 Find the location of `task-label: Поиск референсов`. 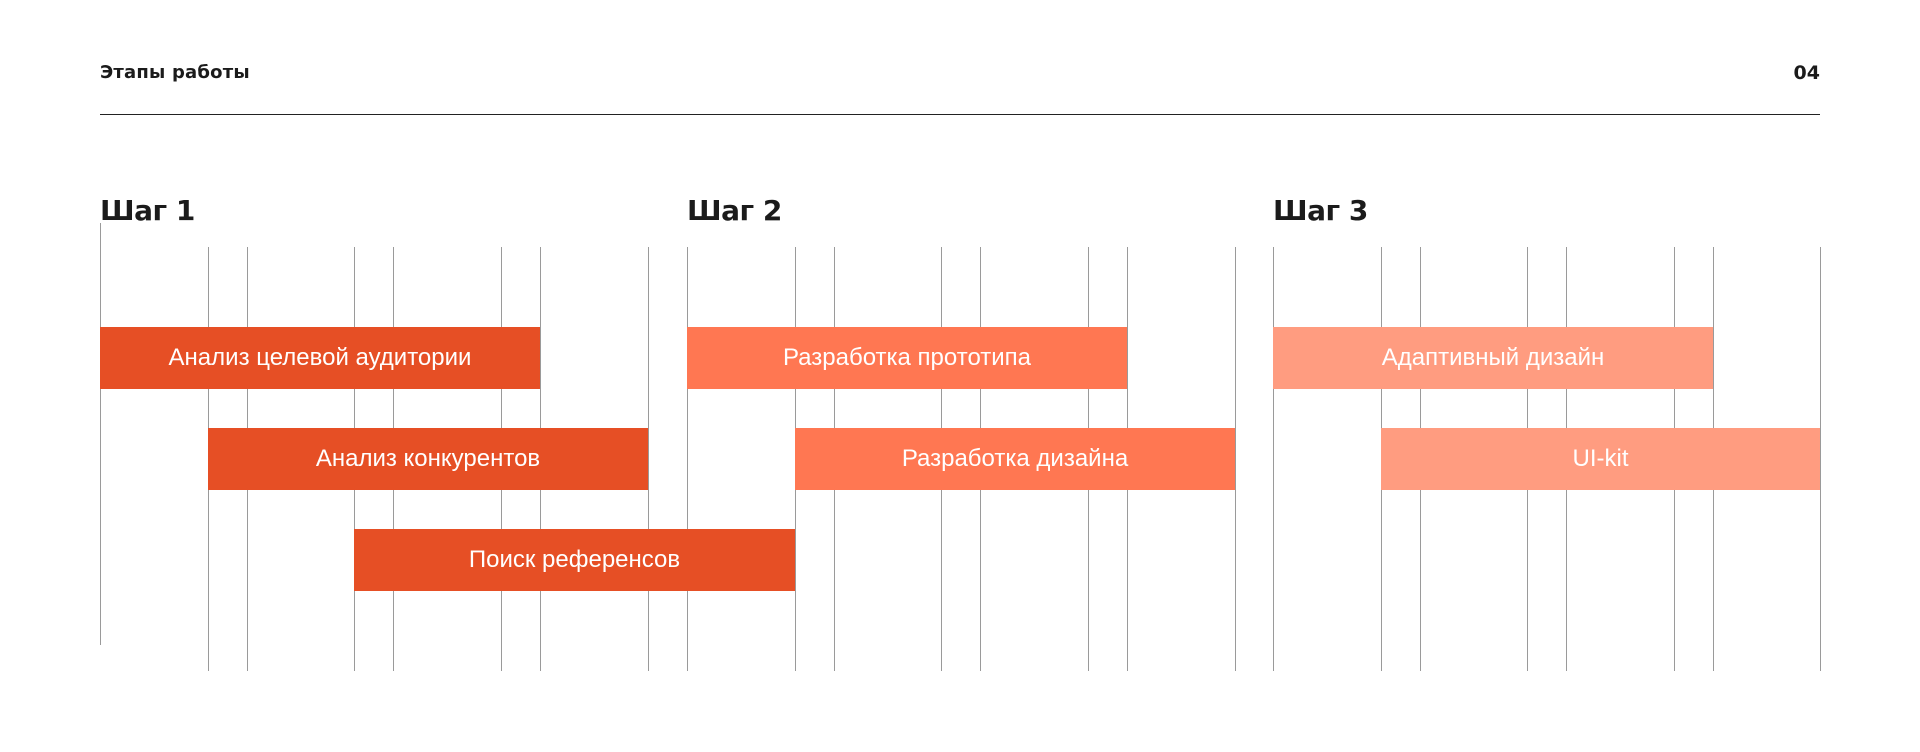

task-label: Поиск референсов is located at coordinates (574, 559).